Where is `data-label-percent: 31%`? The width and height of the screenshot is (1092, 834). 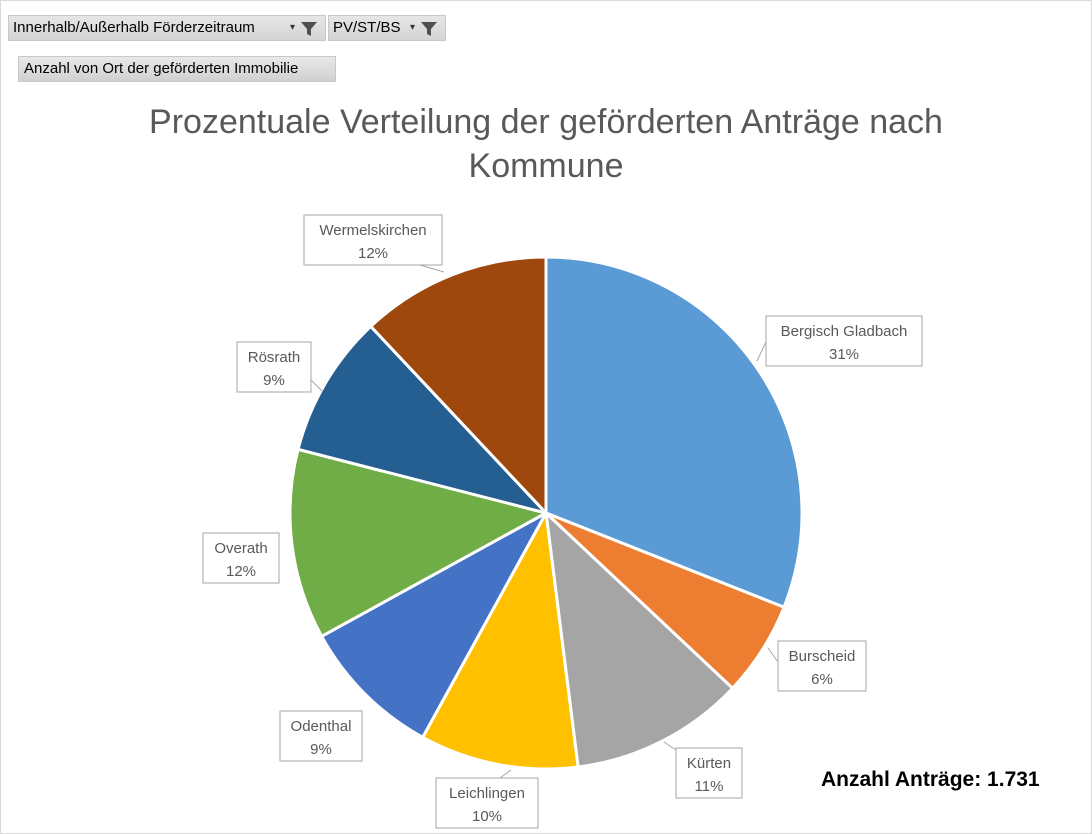
data-label-percent: 31% is located at coordinates (844, 354).